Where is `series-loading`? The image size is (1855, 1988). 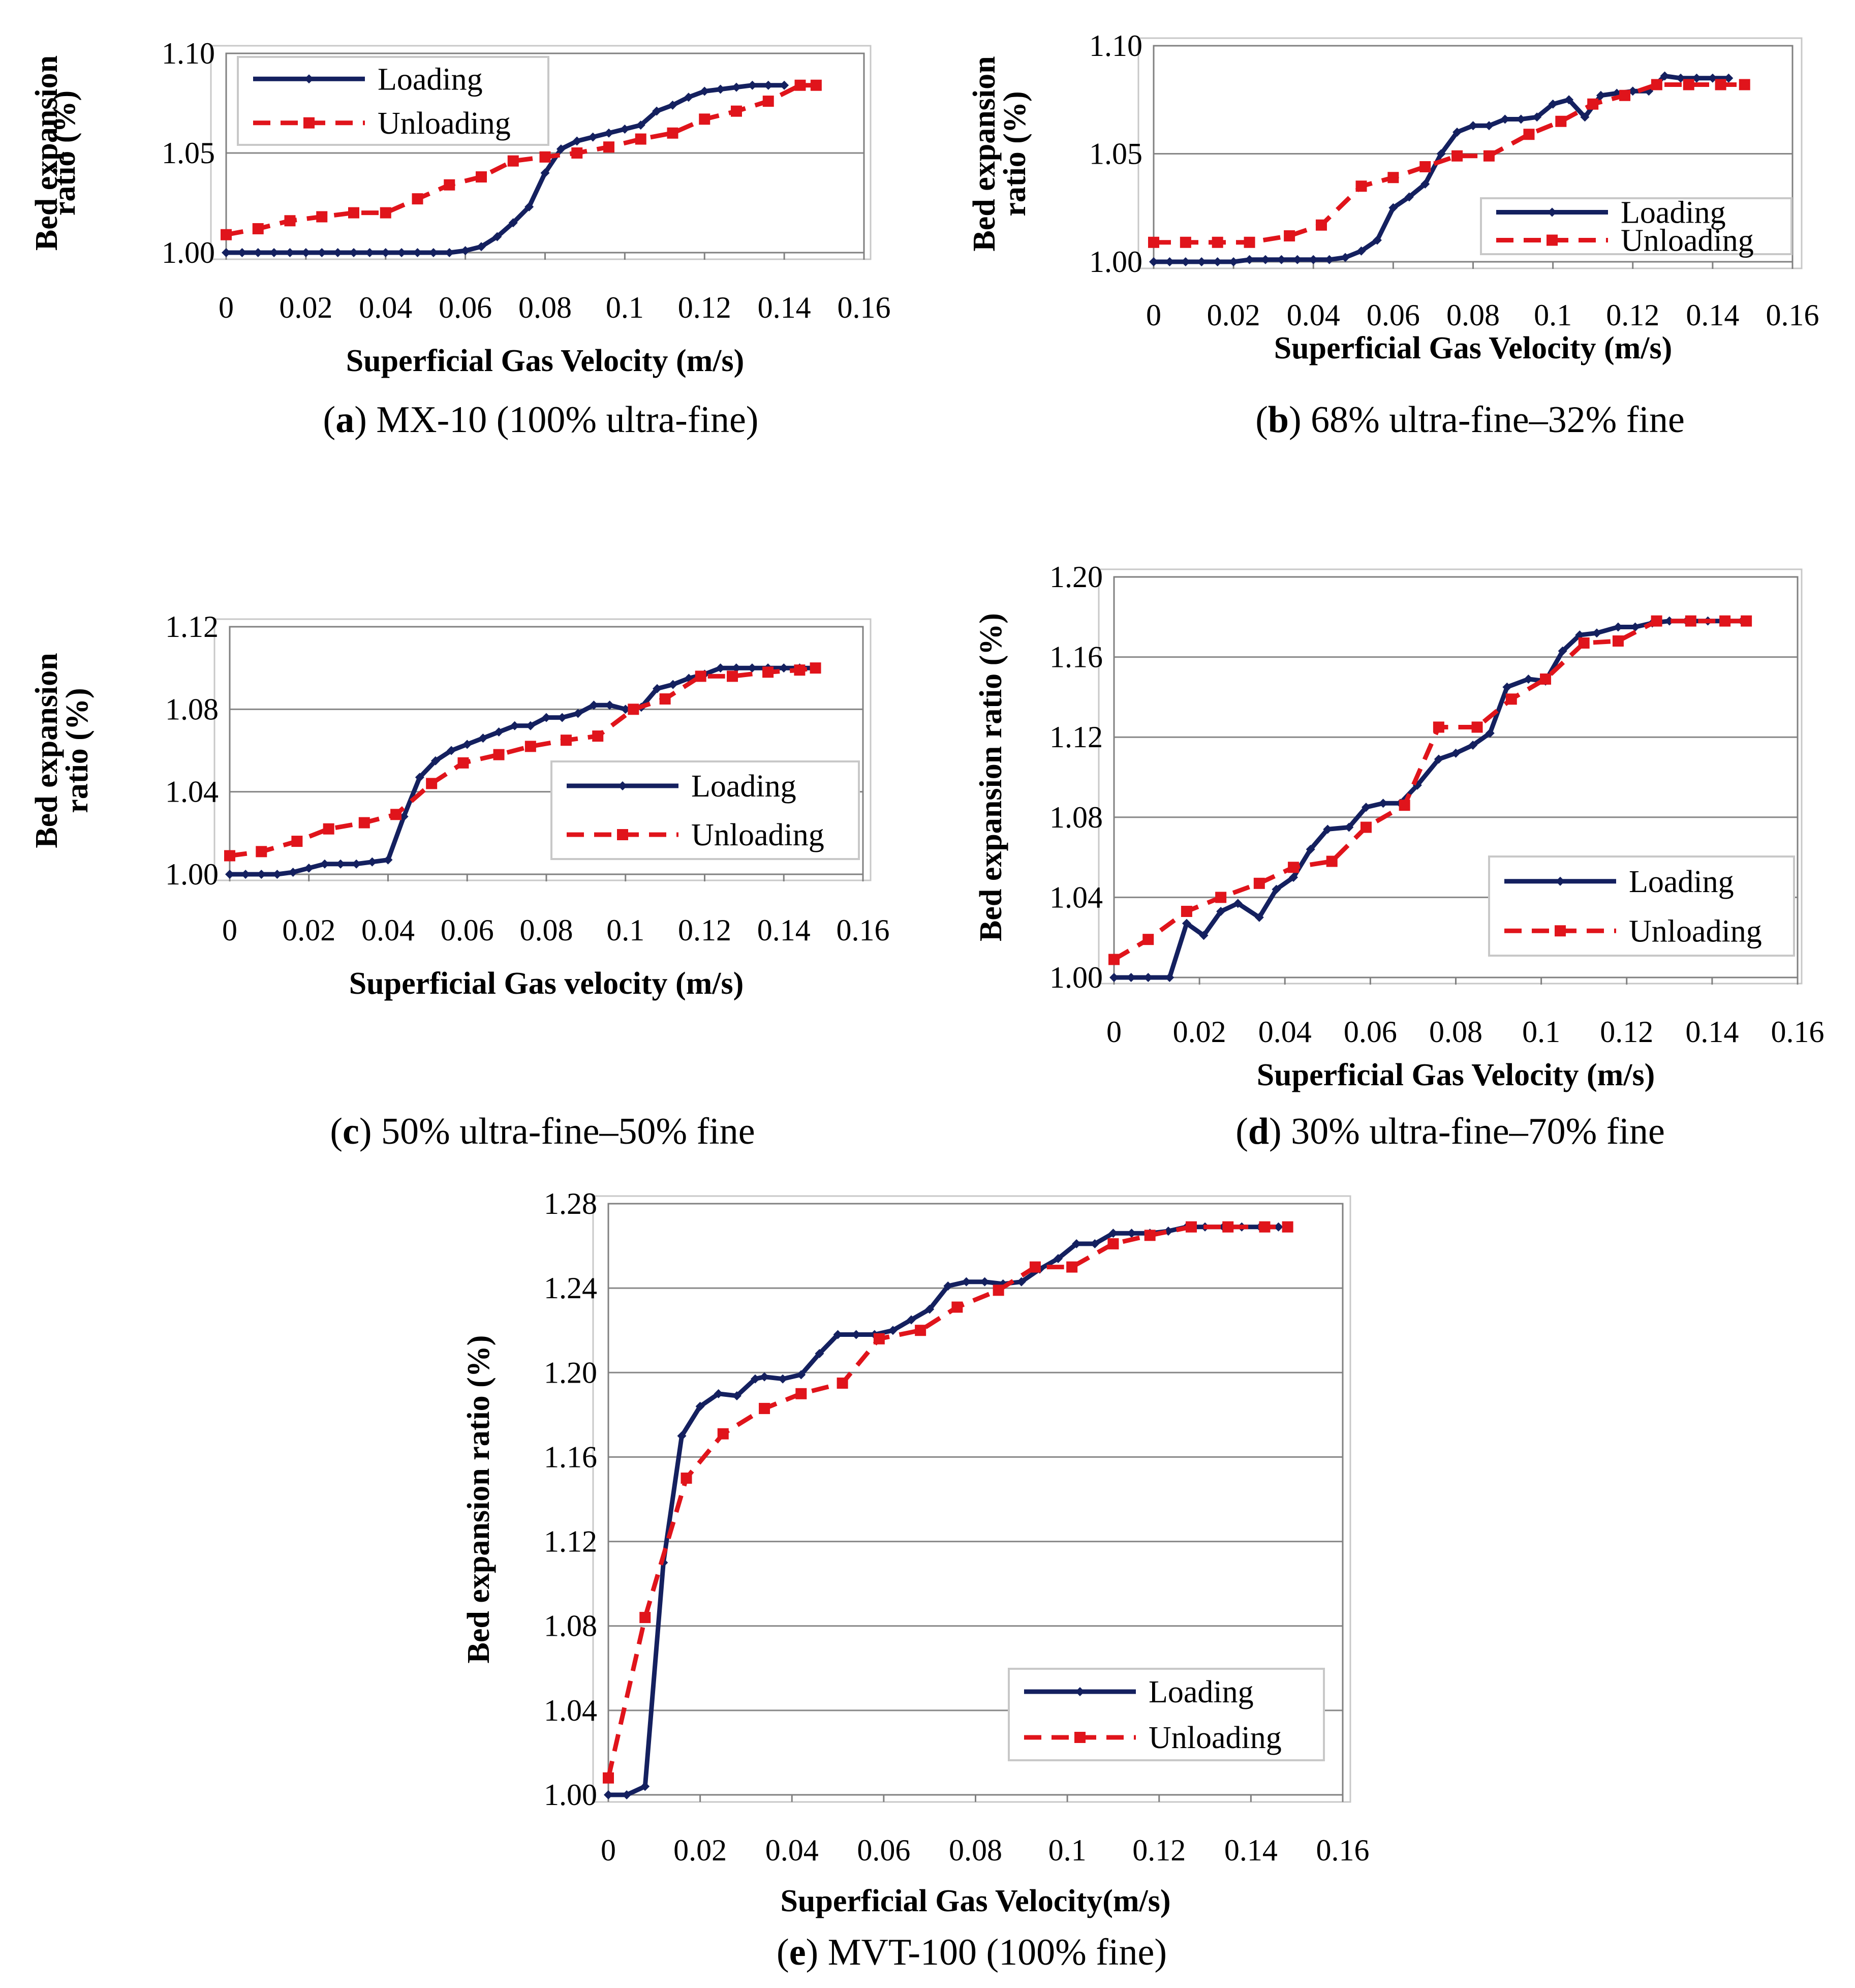
series-loading is located at coordinates (505, 169).